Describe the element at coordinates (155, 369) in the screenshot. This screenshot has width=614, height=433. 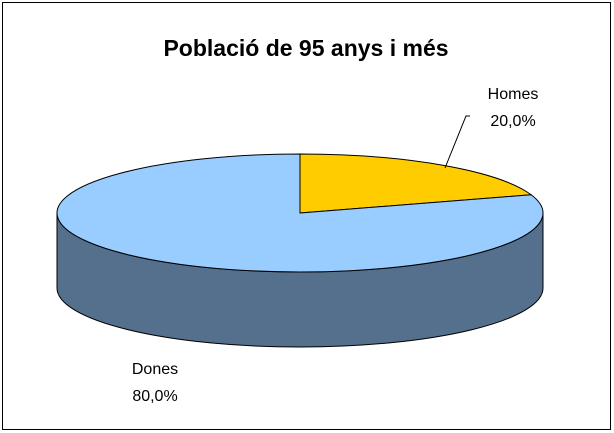
I see `slice-label: Dones` at that location.